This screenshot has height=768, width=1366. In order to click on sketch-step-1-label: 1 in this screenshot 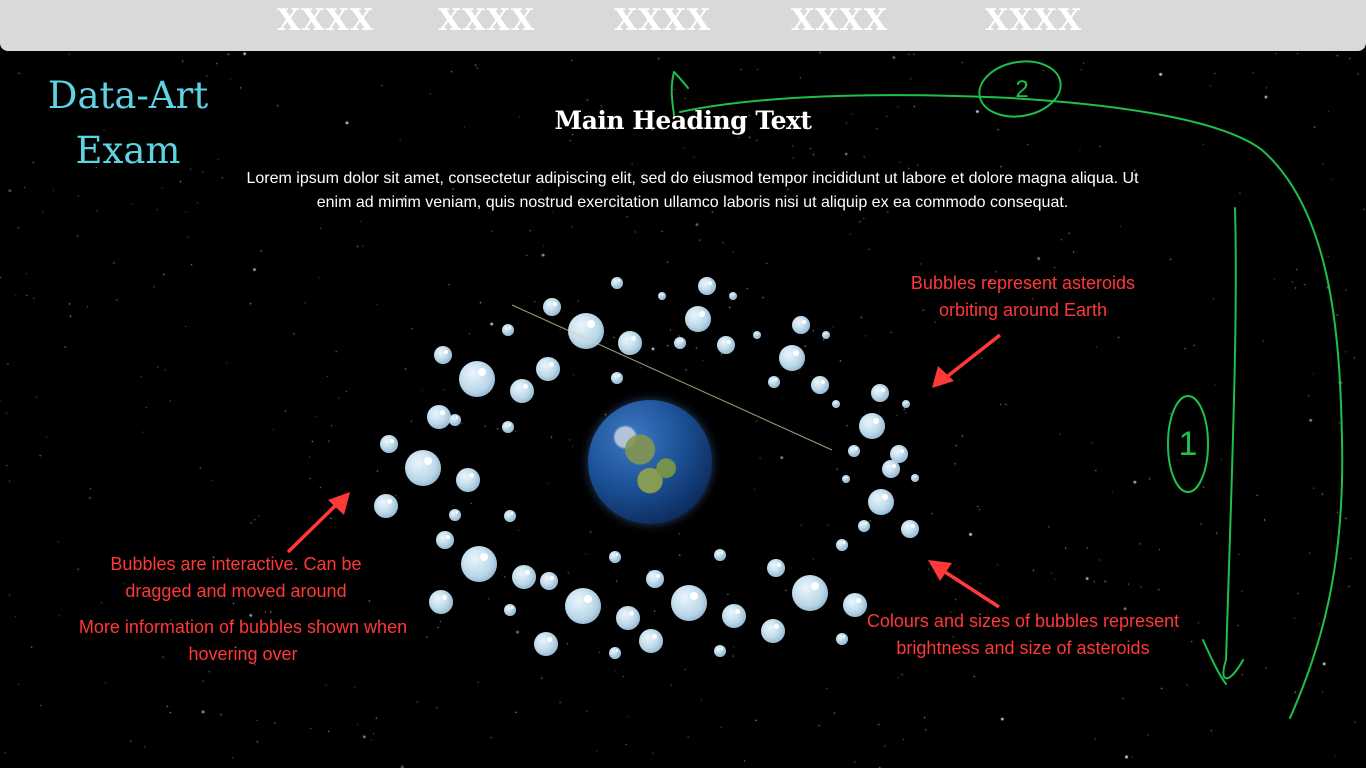, I will do `click(1188, 444)`.